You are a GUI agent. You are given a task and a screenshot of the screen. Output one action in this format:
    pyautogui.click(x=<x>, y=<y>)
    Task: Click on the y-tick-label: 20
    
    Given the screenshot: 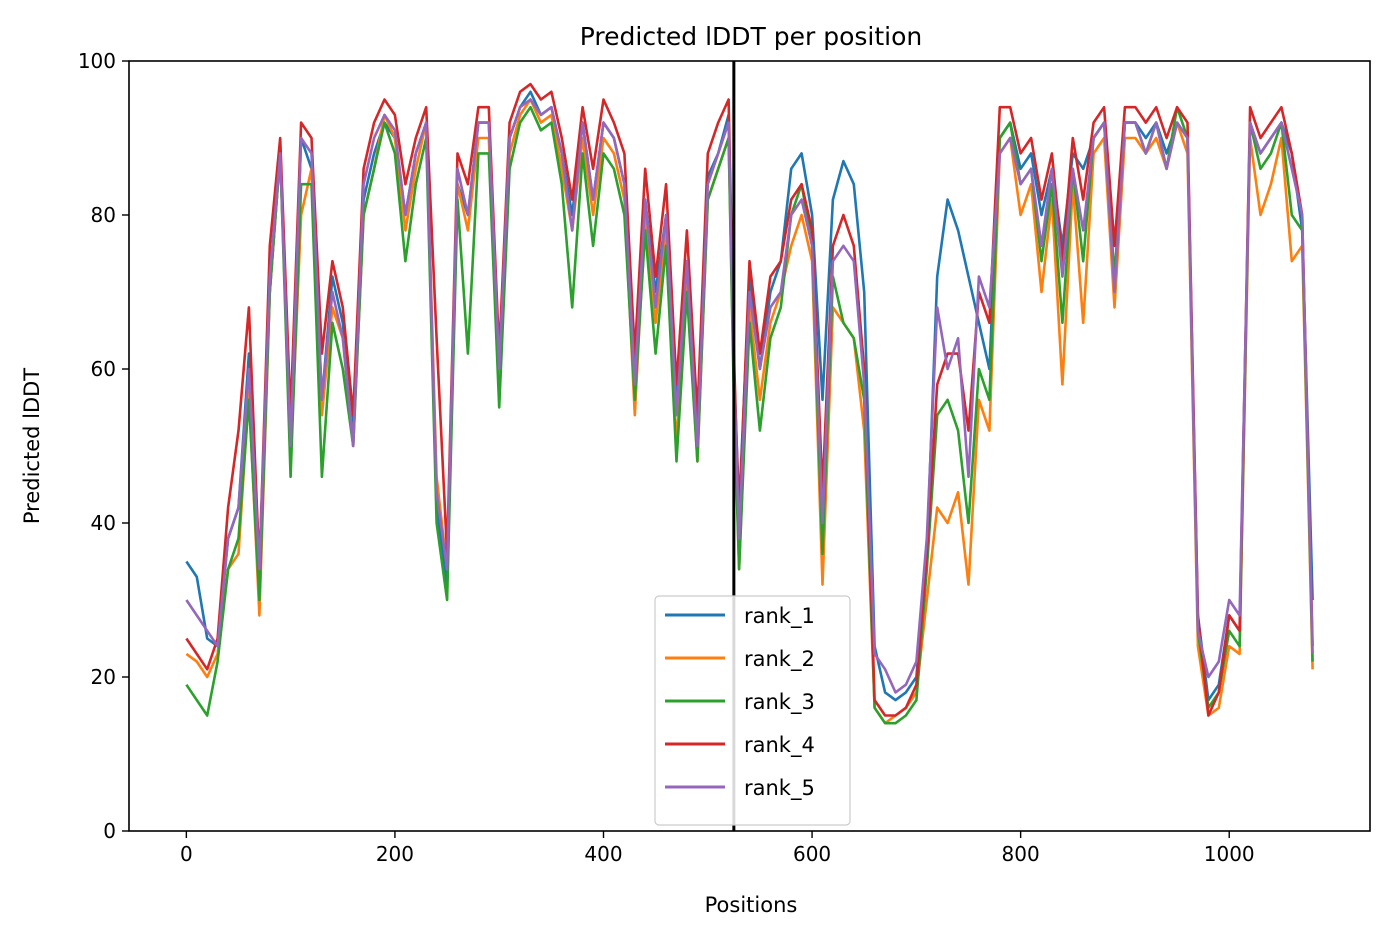 What is the action you would take?
    pyautogui.click(x=103, y=677)
    